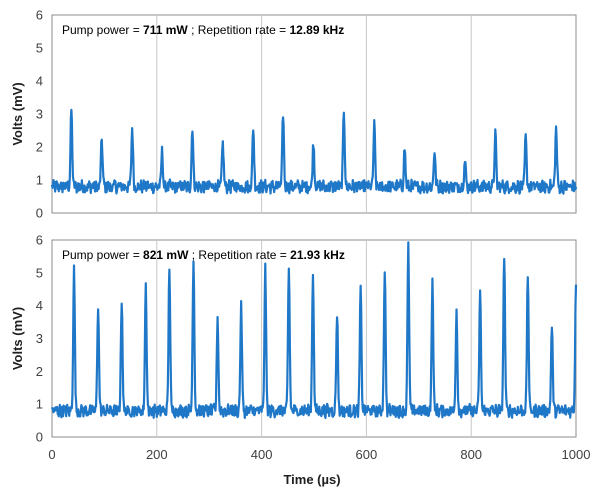  What do you see at coordinates (471, 454) in the screenshot?
I see `x-tick-label: 800` at bounding box center [471, 454].